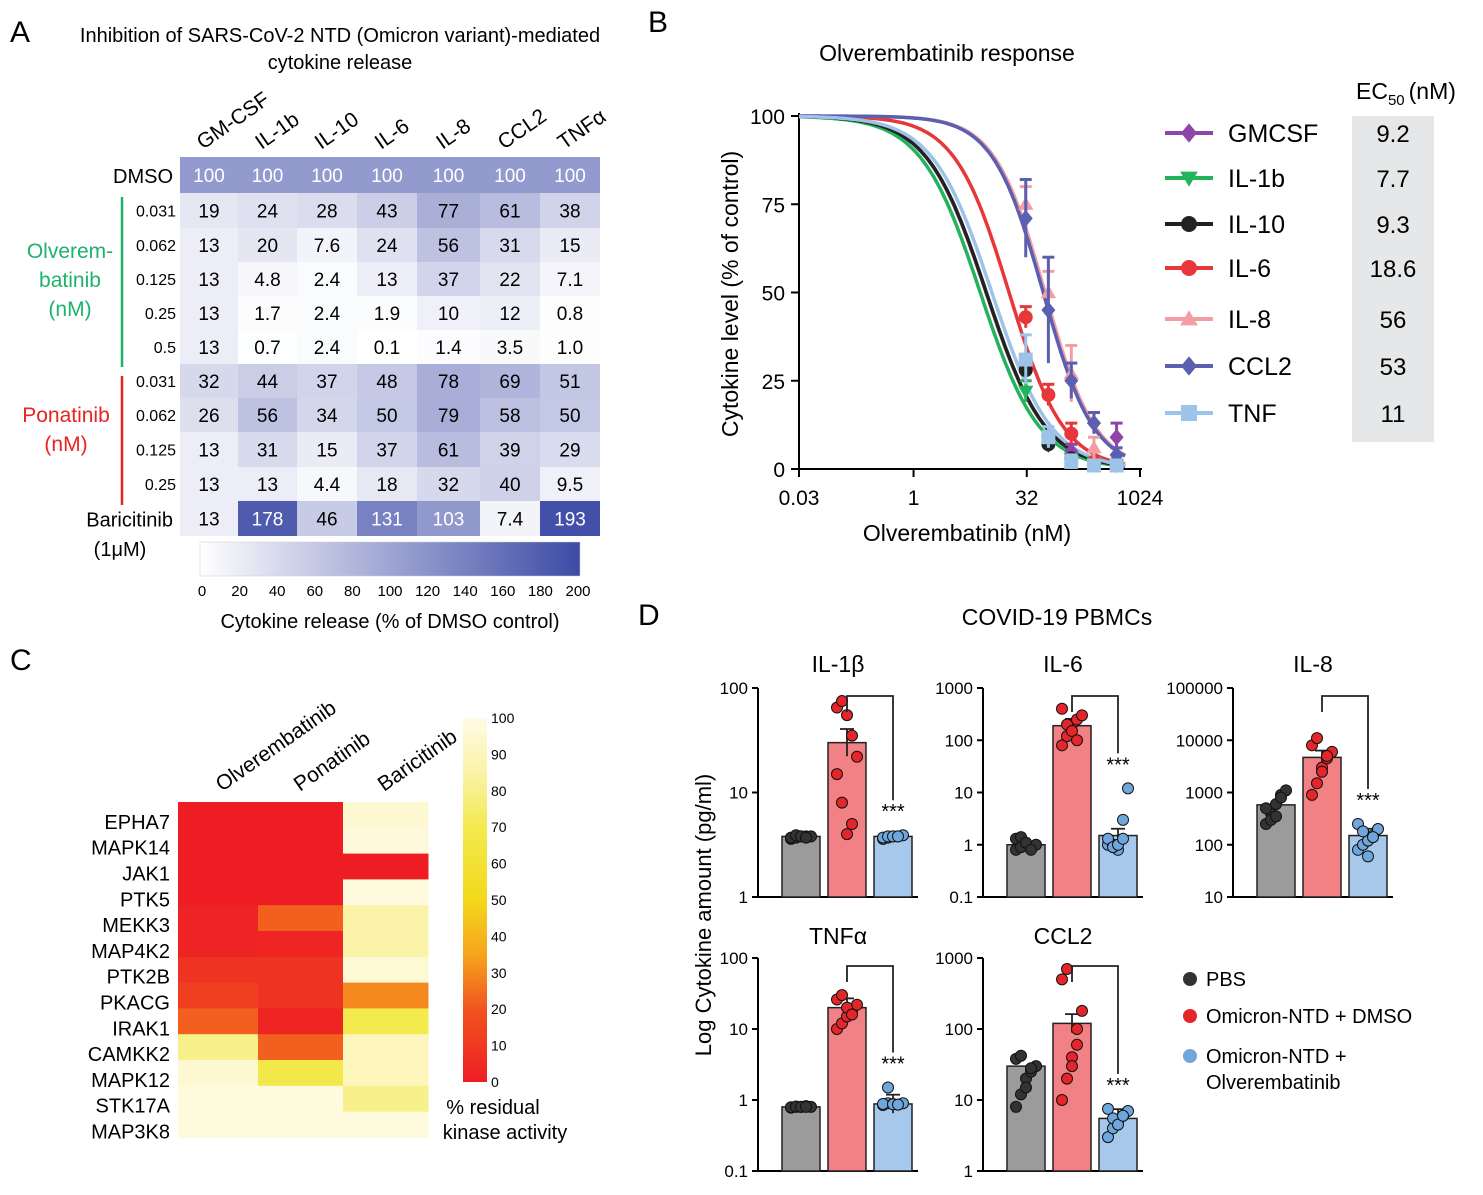  What do you see at coordinates (522, 129) in the screenshot?
I see `heatmap-a-col-ccl2: CCL2` at bounding box center [522, 129].